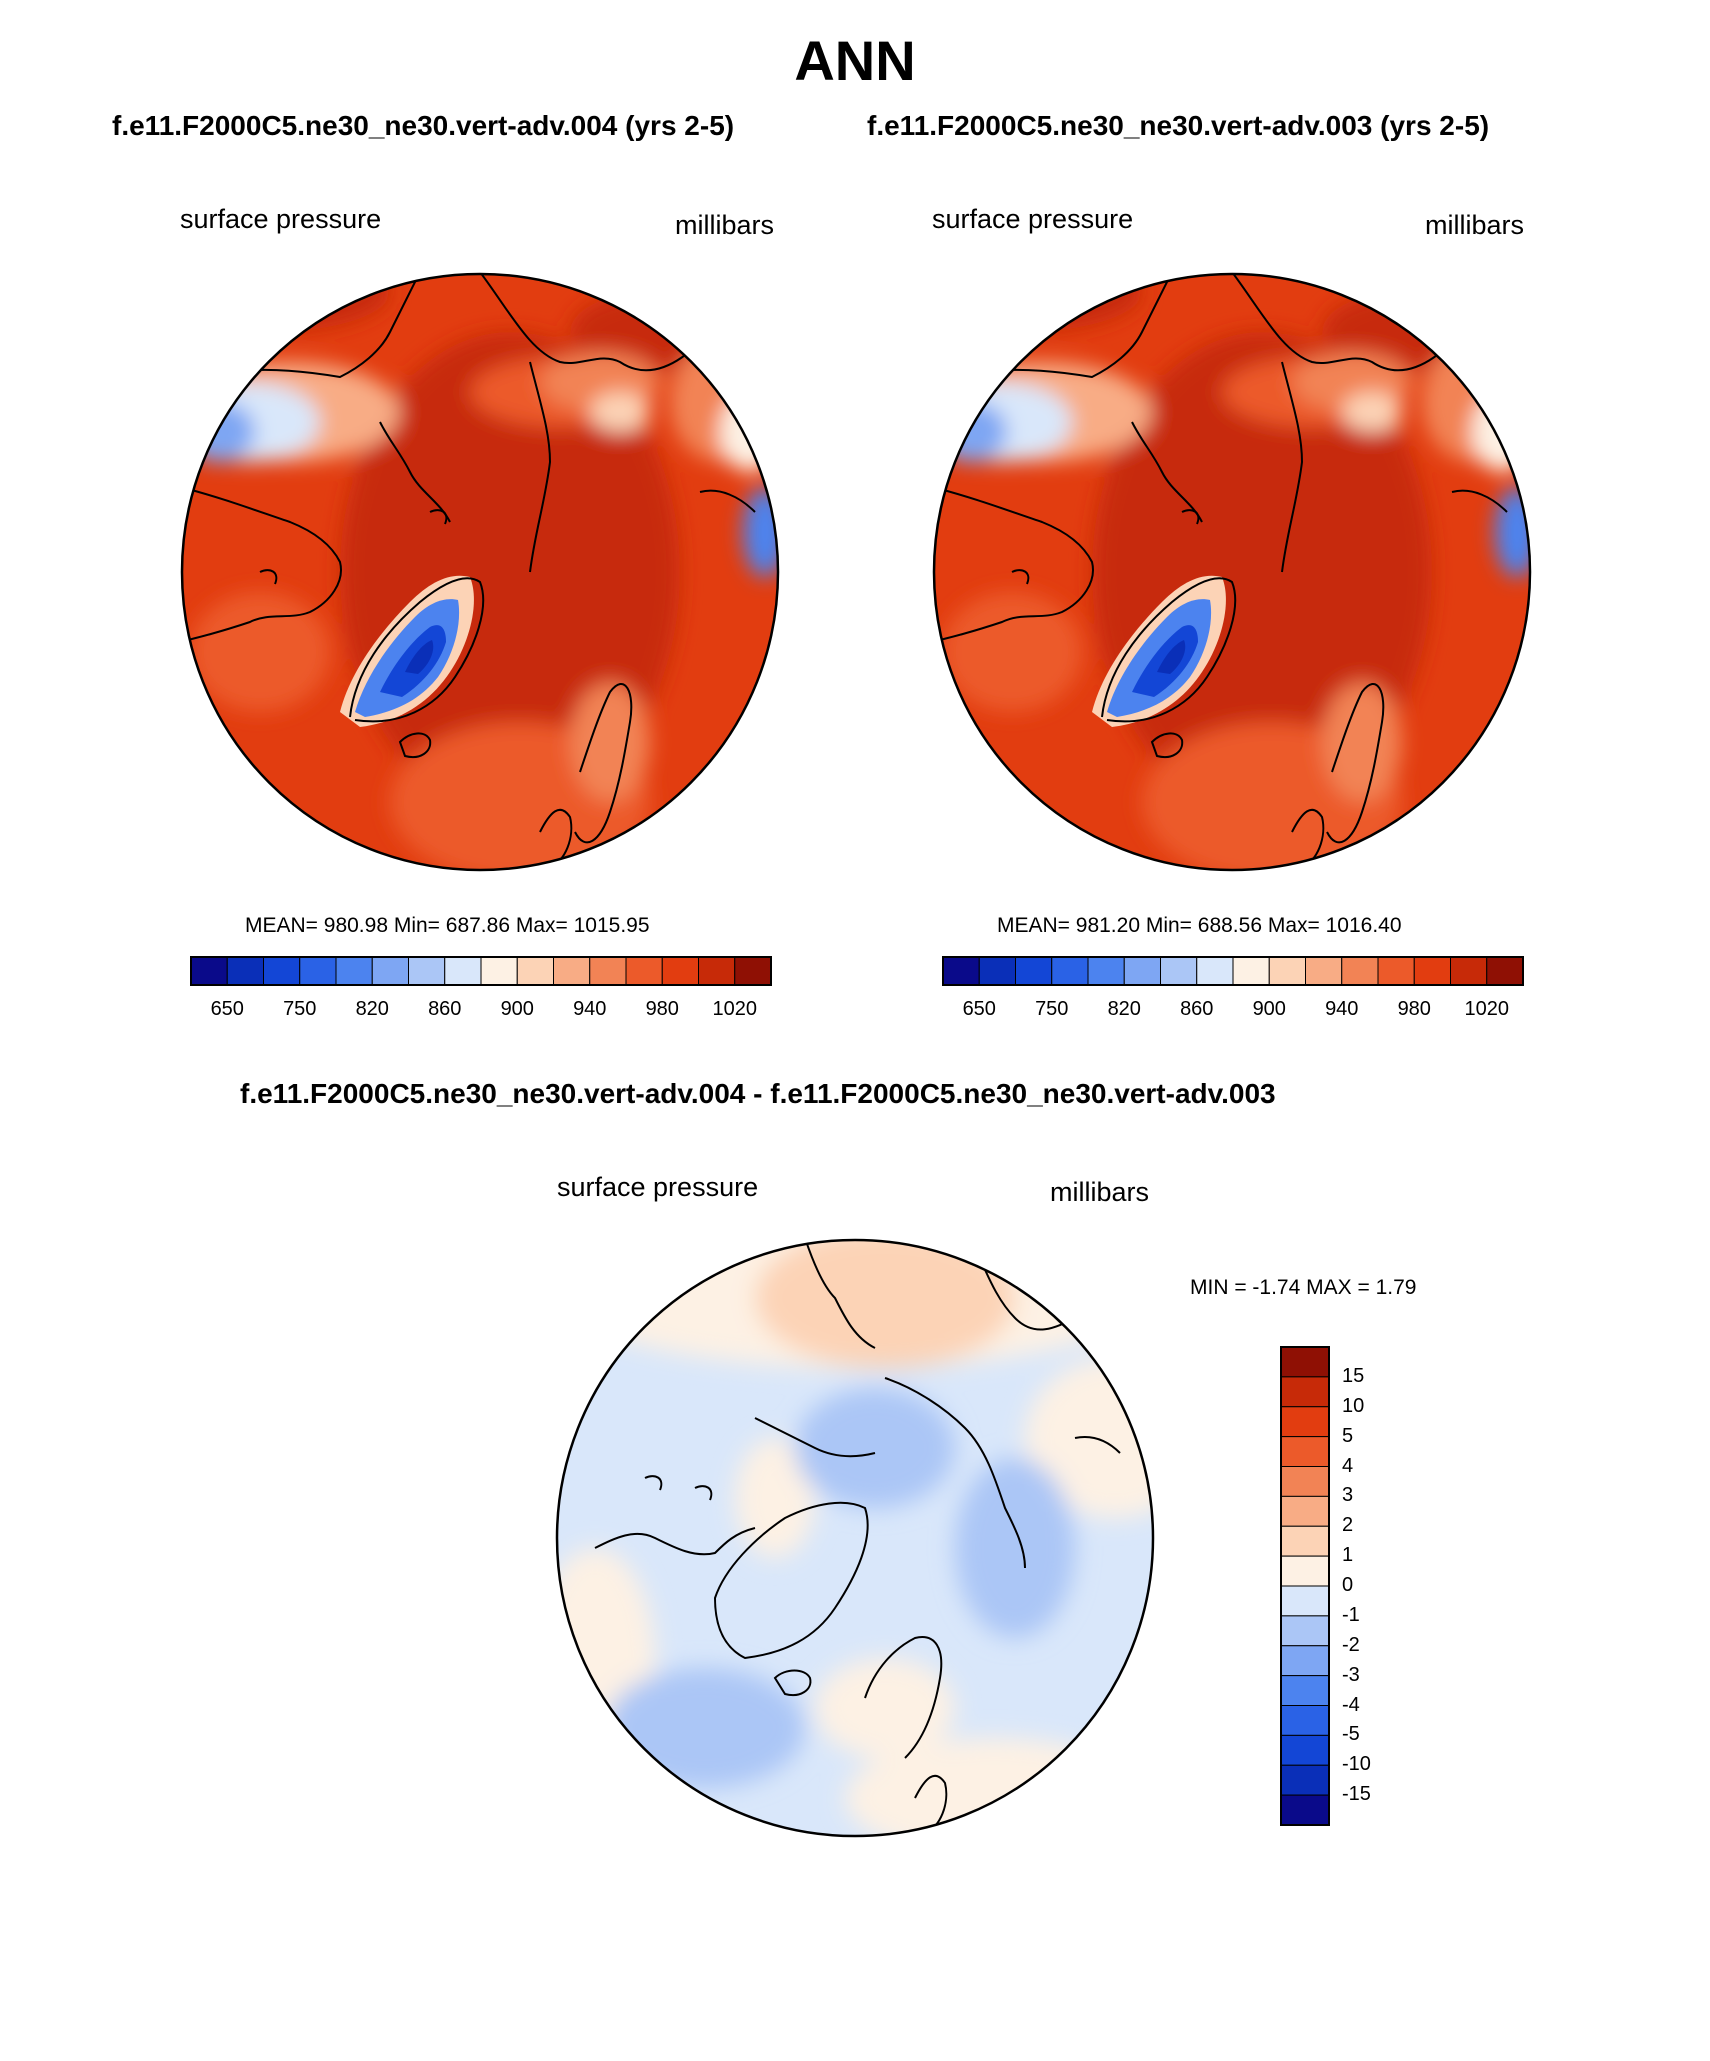 The height and width of the screenshot is (2061, 1710). Describe the element at coordinates (875, 1448) in the screenshot. I see `field-neg-siberia` at that location.